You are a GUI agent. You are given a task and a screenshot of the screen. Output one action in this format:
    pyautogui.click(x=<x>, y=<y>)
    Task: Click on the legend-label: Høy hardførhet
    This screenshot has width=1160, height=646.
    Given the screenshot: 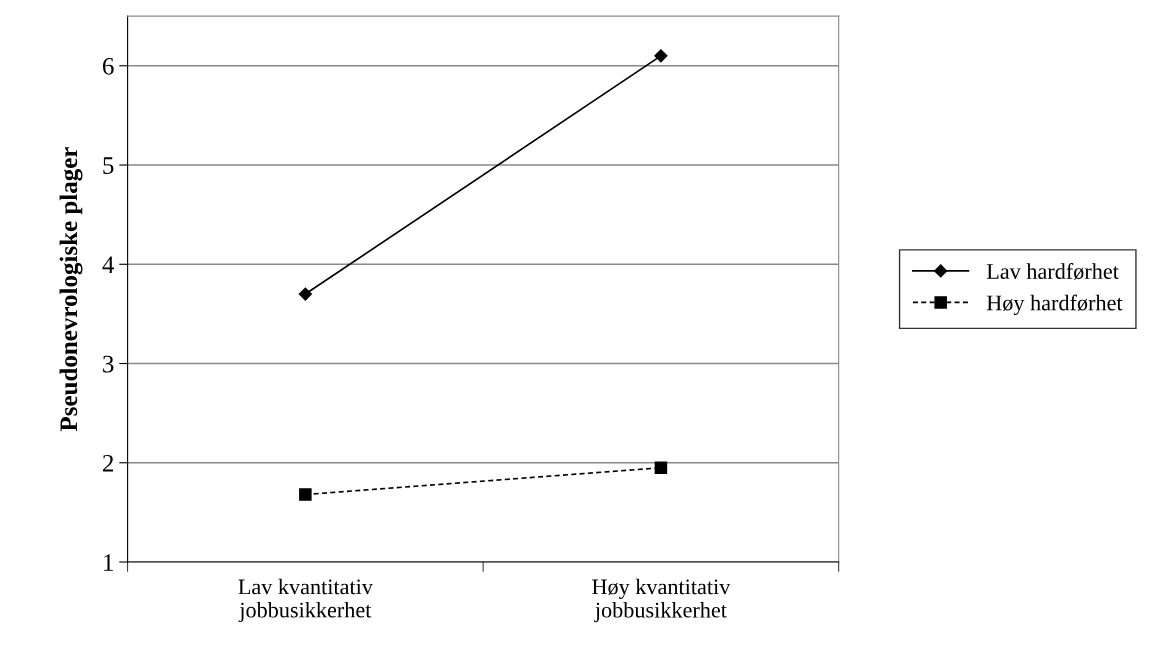 What is the action you would take?
    pyautogui.click(x=1054, y=305)
    